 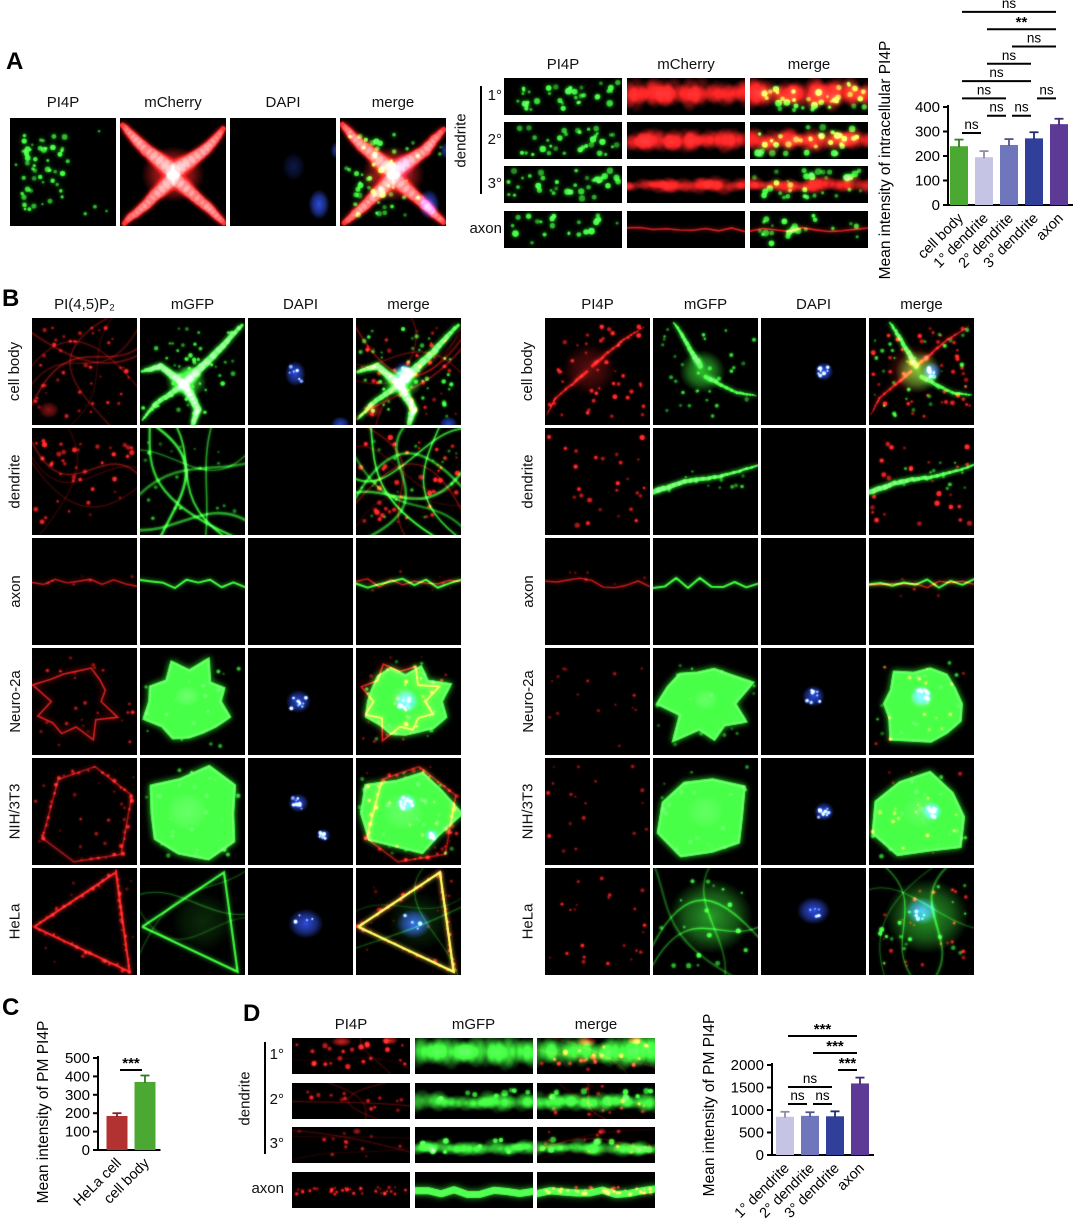 What do you see at coordinates (84, 481) in the screenshot?
I see `micrograph-b-left-dendrite-pi-4-5-p` at bounding box center [84, 481].